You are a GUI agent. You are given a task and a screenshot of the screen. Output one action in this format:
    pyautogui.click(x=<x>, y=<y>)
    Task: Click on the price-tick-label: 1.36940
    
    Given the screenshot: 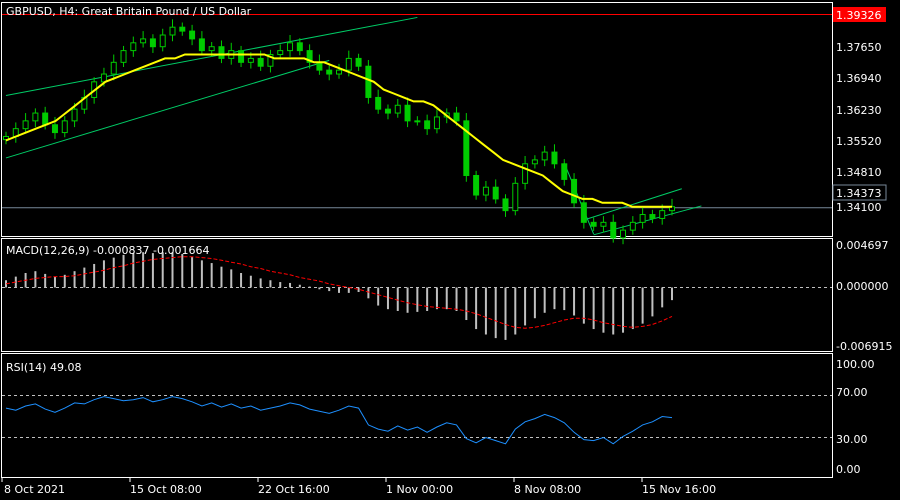 What is the action you would take?
    pyautogui.click(x=859, y=78)
    